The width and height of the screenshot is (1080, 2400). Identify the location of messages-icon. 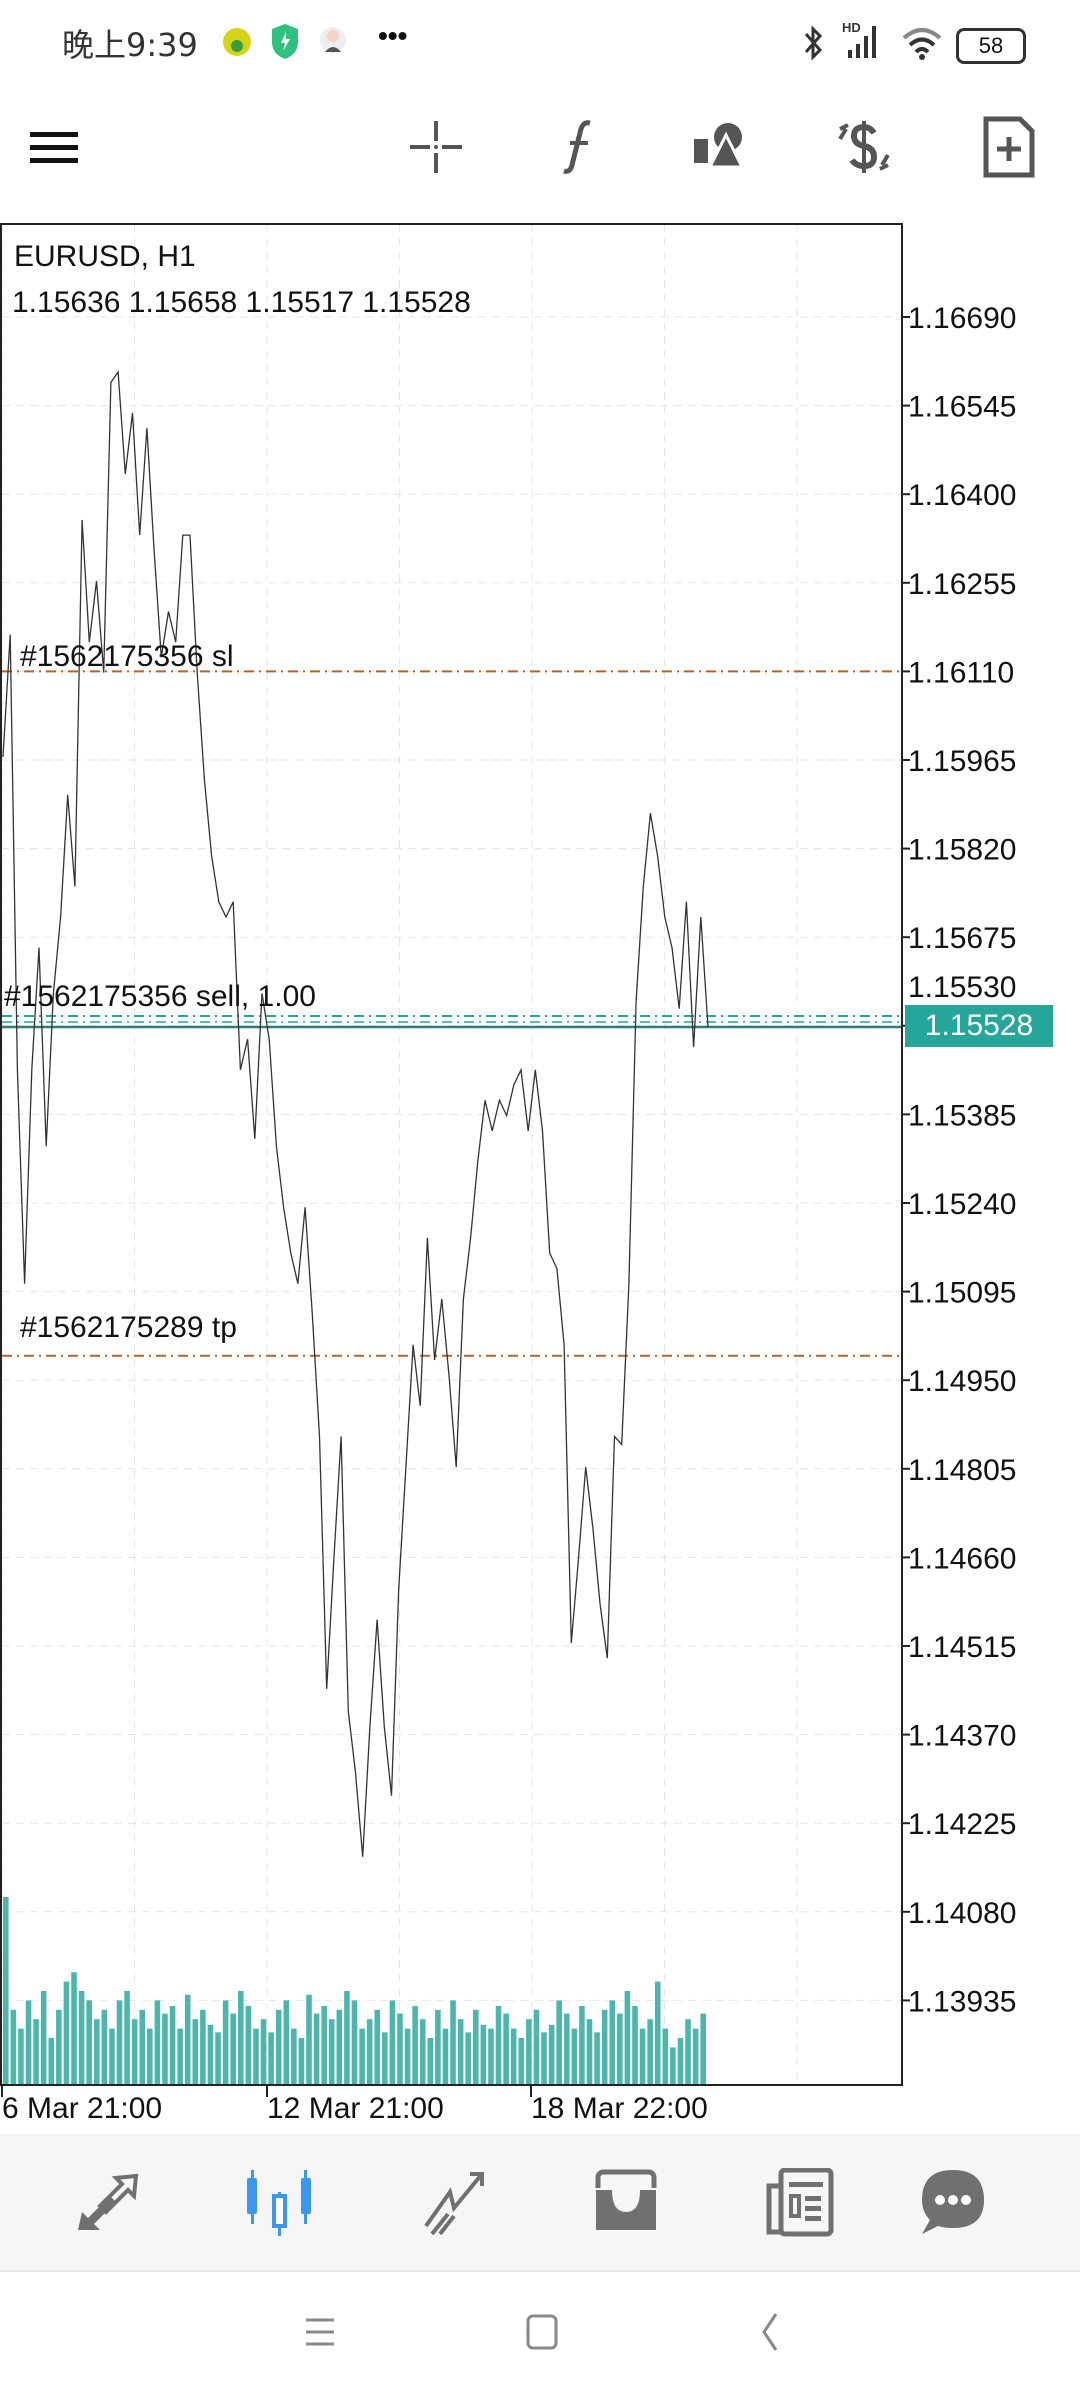
(953, 2203).